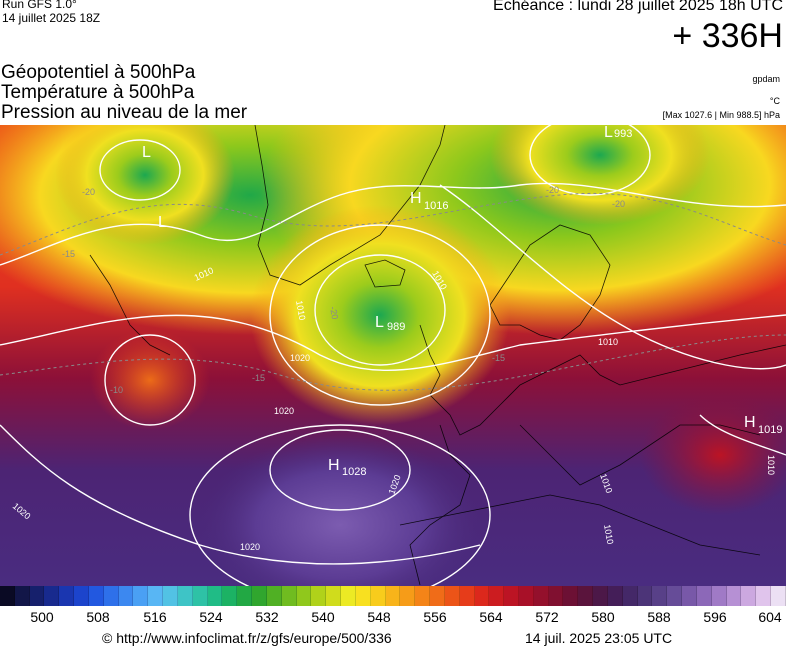 This screenshot has height=648, width=786. Describe the element at coordinates (599, 638) in the screenshot. I see `generated-time: 14 juil. 2025 23:05 UTC` at that location.